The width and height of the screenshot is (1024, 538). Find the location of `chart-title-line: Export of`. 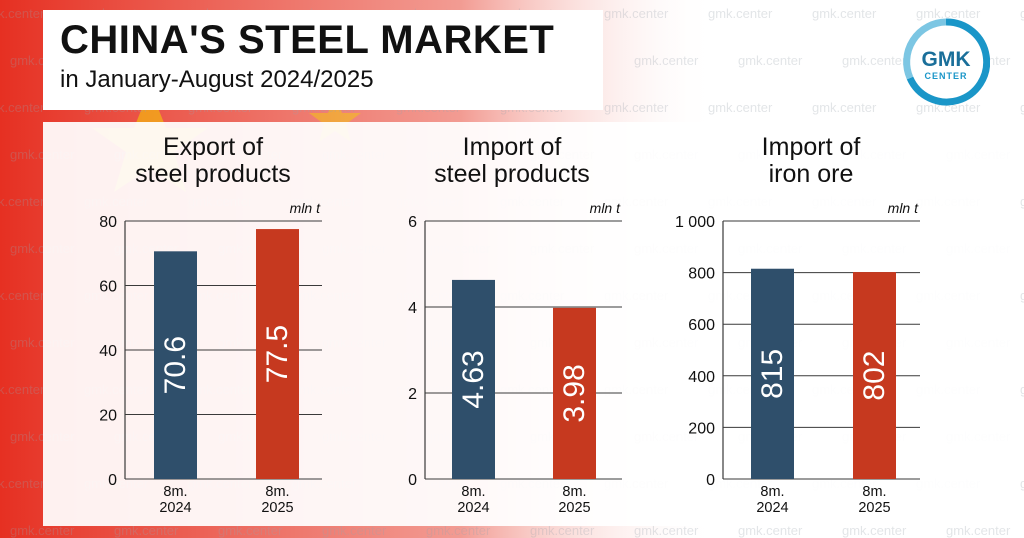

chart-title-line: Export of is located at coordinates (213, 147).